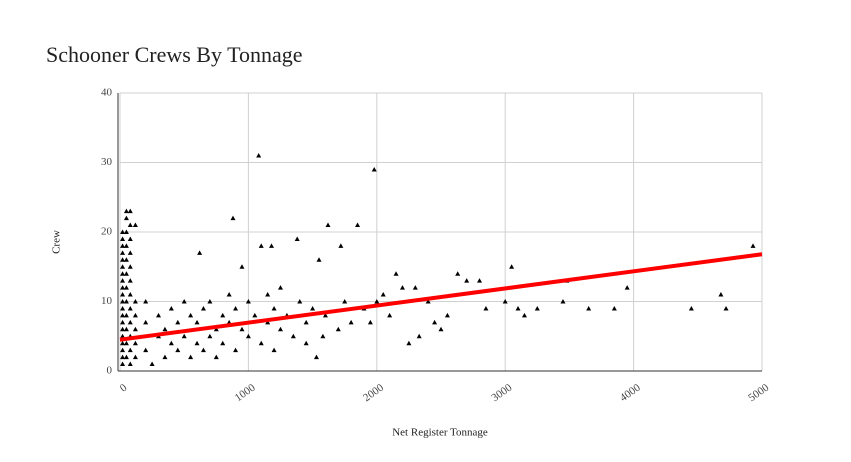 Image resolution: width=851 pixels, height=462 pixels. I want to click on y-tick-label: 10, so click(107, 301).